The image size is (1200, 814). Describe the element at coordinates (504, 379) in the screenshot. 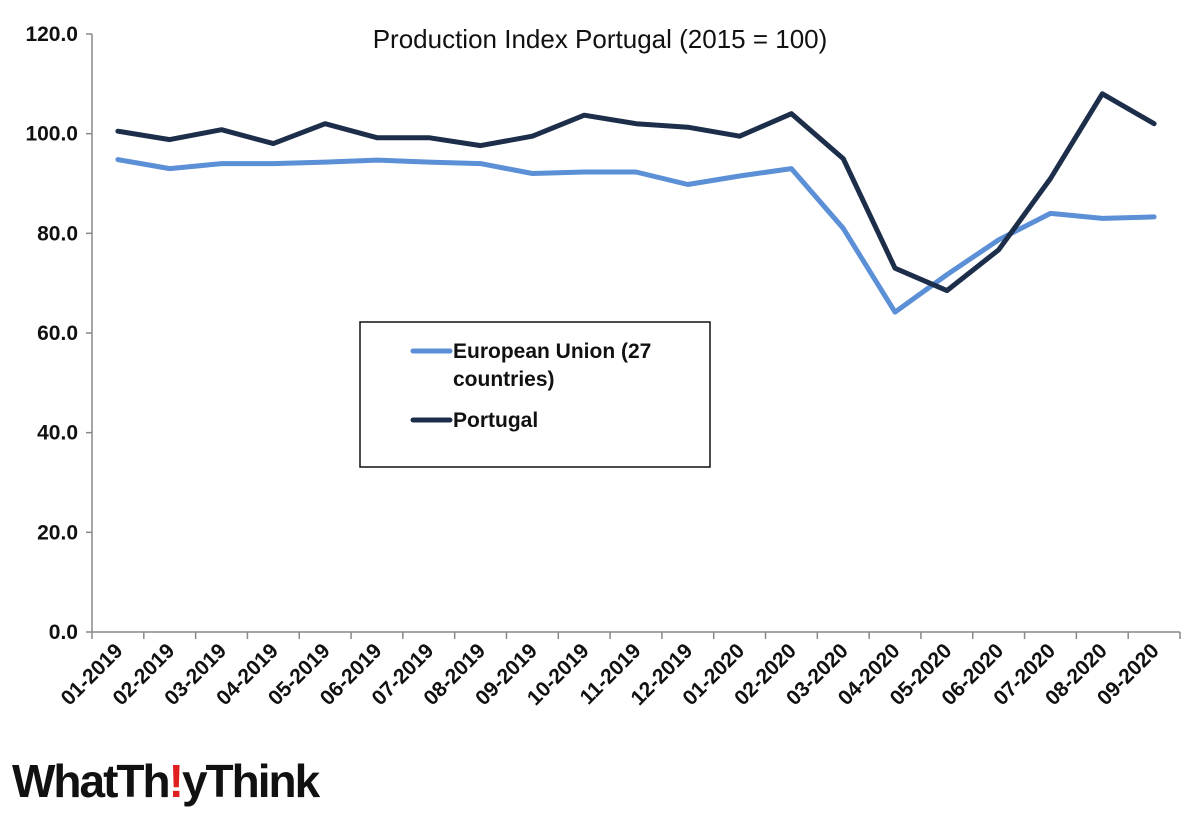

I see `legend-label: countries)` at that location.